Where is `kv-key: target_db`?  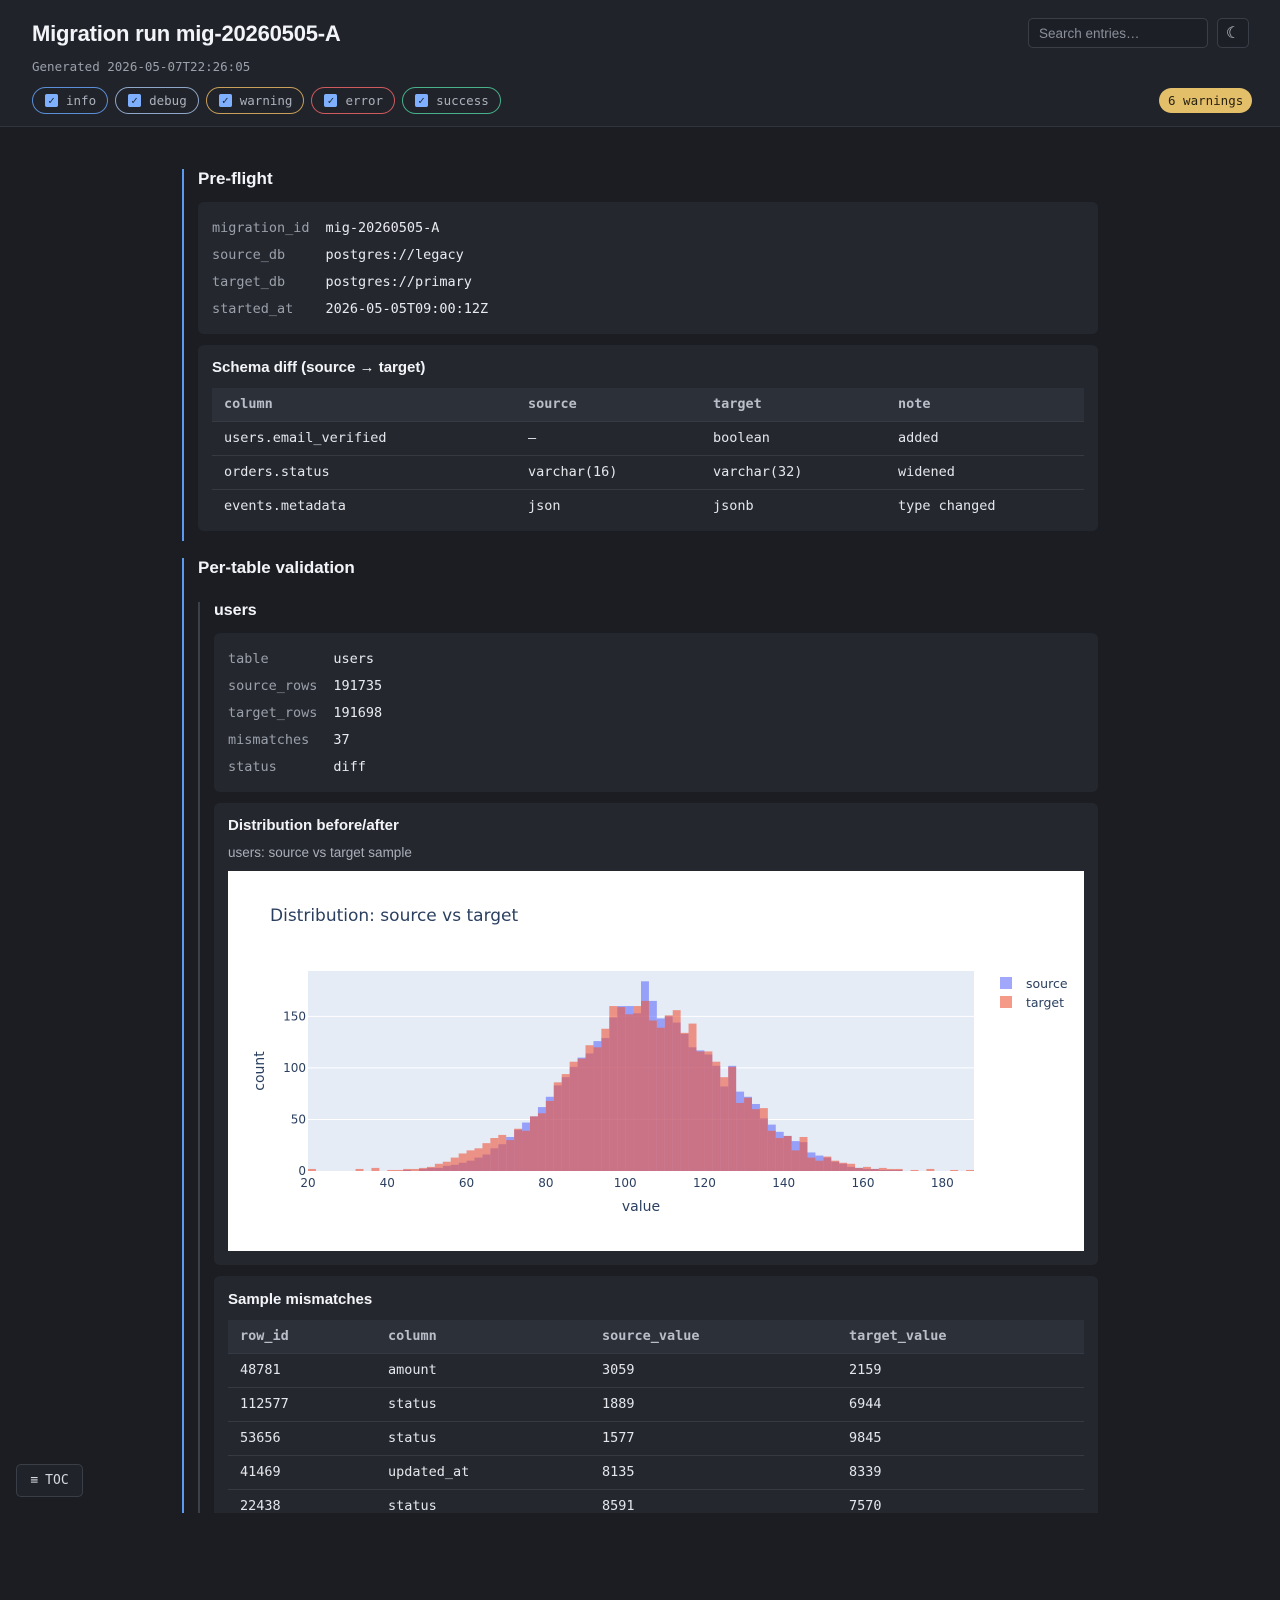 kv-key: target_db is located at coordinates (249, 282).